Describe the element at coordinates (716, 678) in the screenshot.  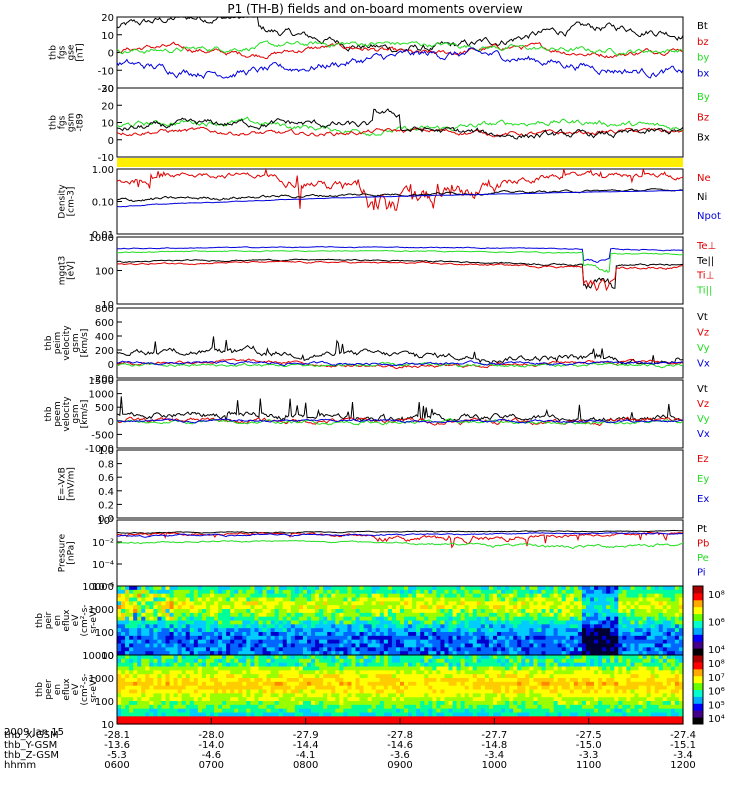
I see `colorbar-label: 10⁷` at that location.